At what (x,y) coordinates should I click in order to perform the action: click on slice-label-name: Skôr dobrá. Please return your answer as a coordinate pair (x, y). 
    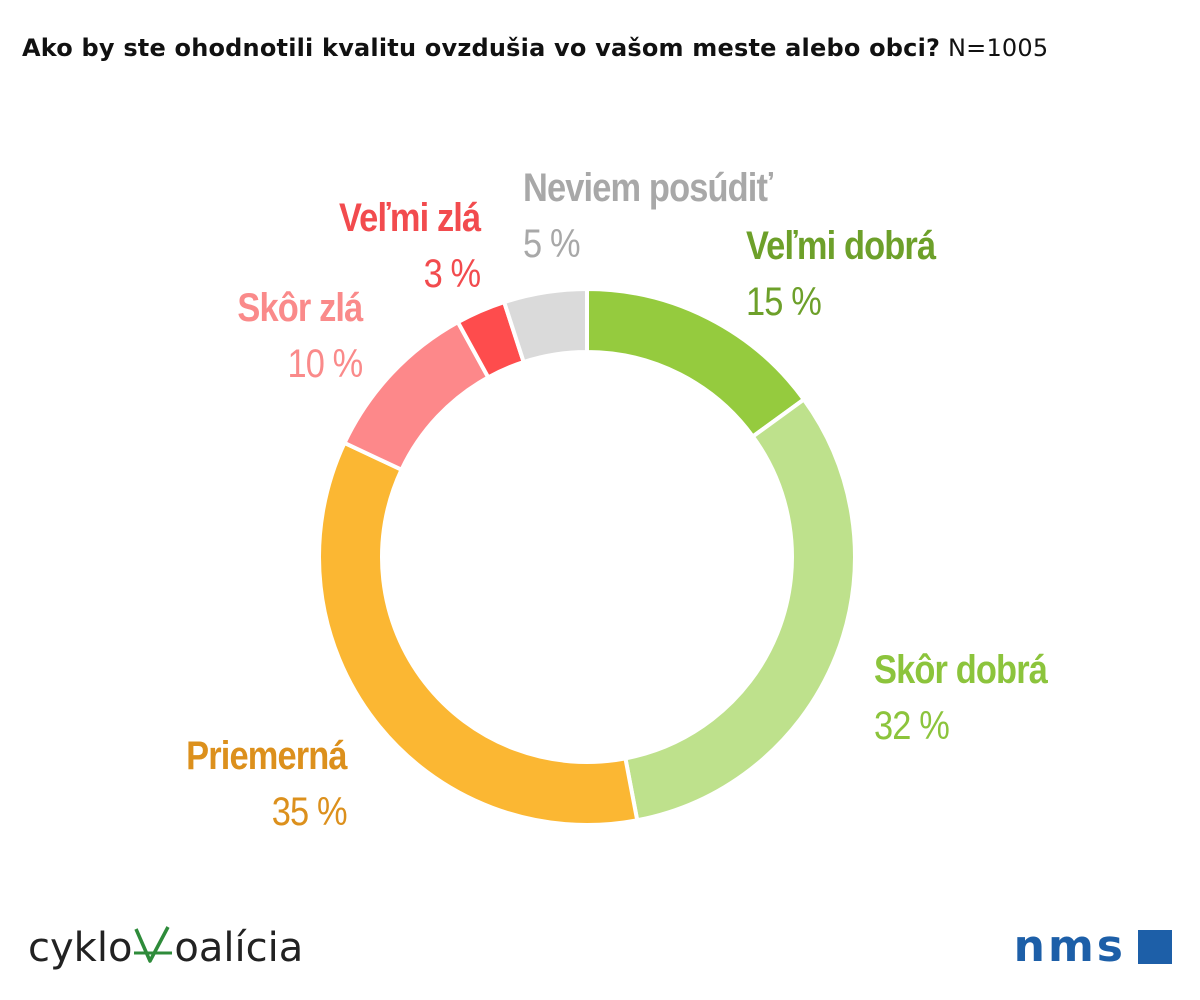
    Looking at the image, I should click on (961, 670).